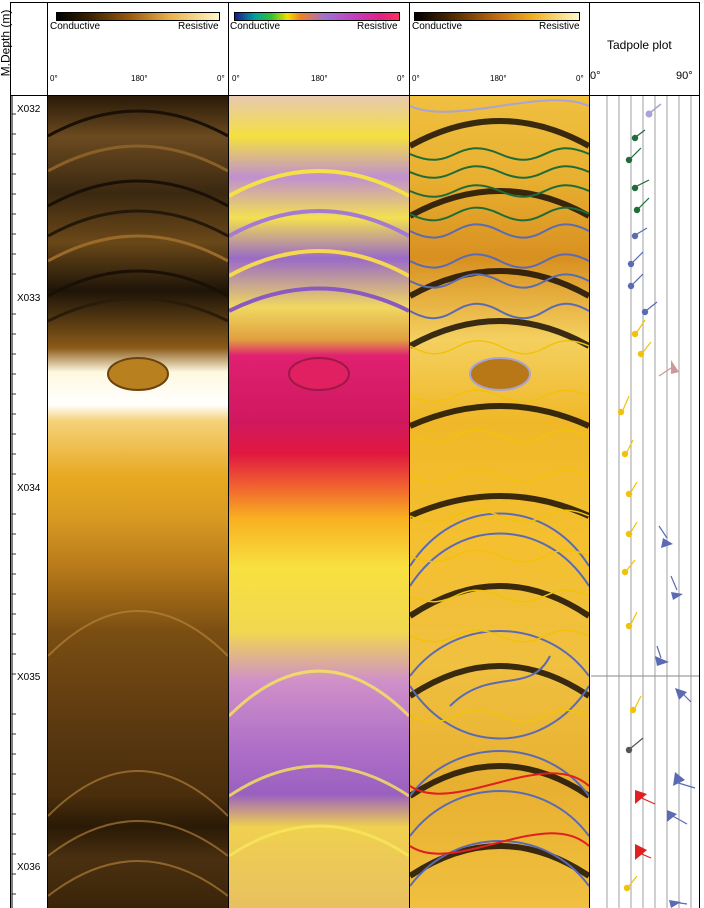 The width and height of the screenshot is (704, 908). Describe the element at coordinates (639, 45) in the screenshot. I see `tadpole-title: Tadpole plot` at that location.